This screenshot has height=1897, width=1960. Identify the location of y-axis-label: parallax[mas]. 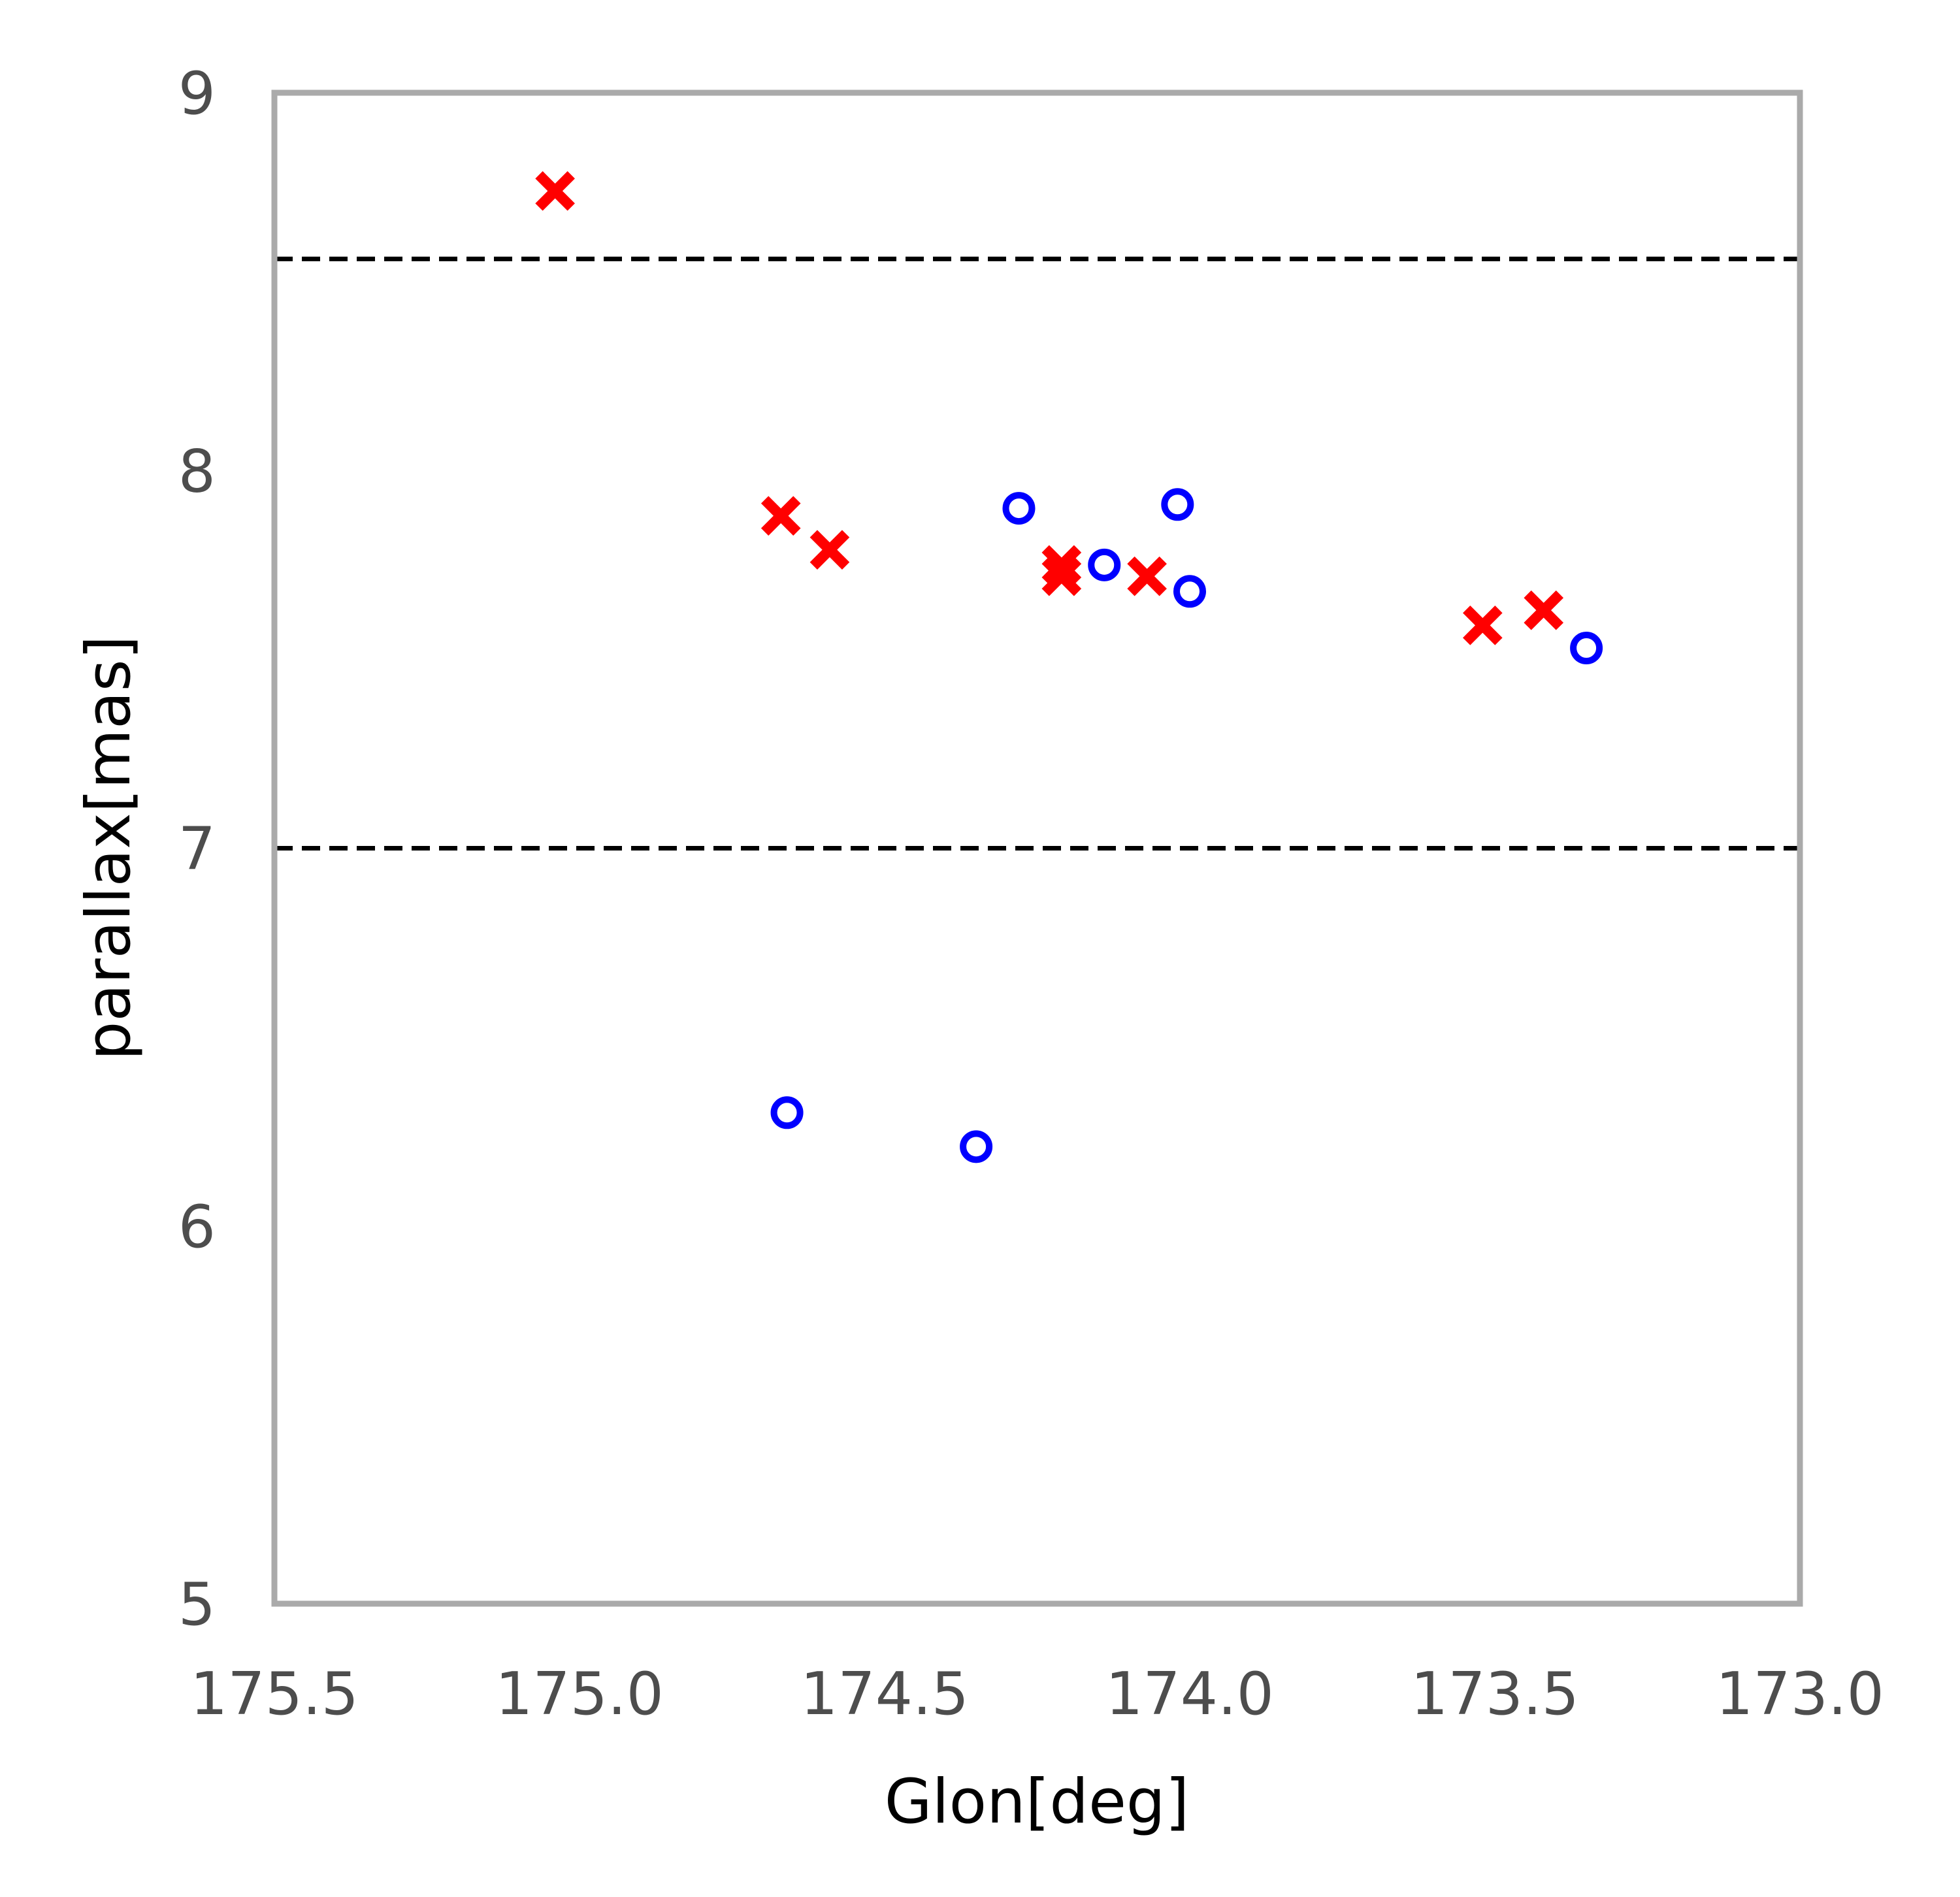
(108, 848).